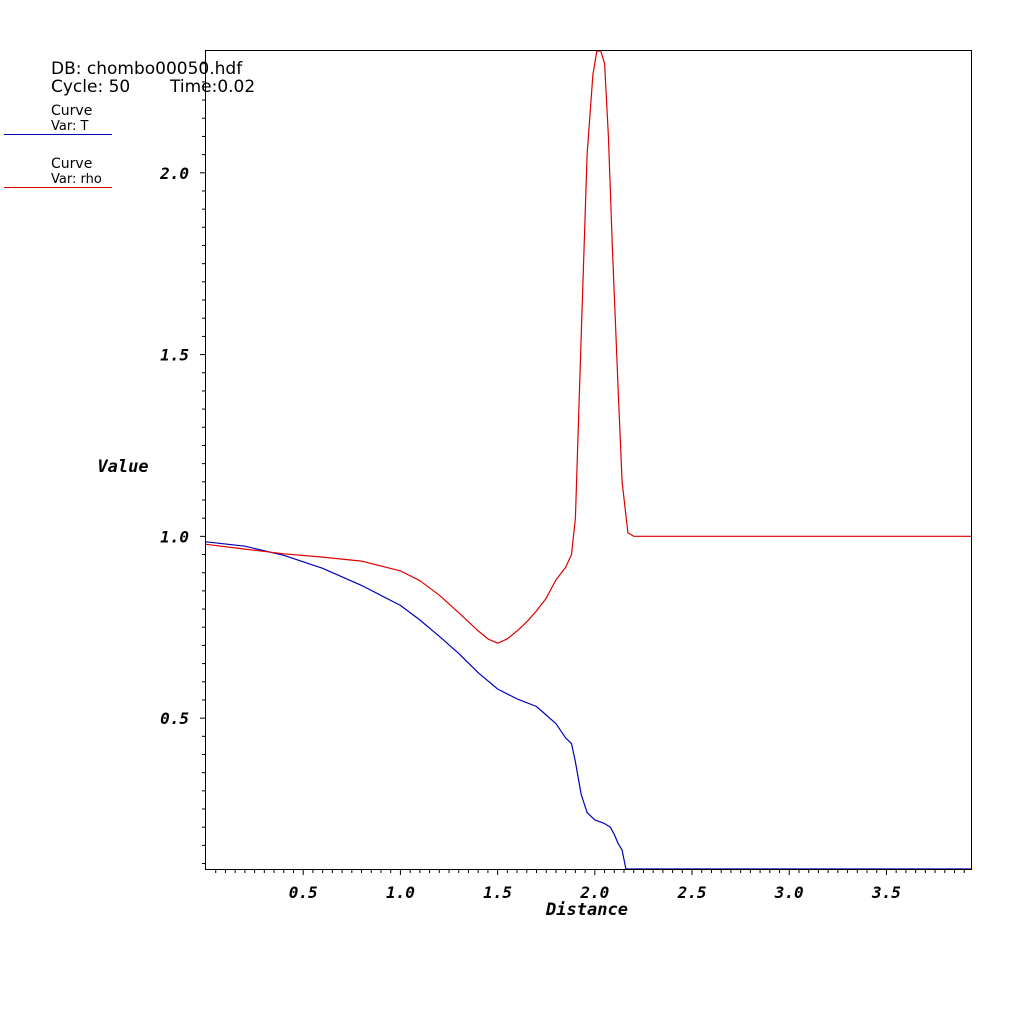  Describe the element at coordinates (58, 134) in the screenshot. I see `legend-t-swatch` at that location.